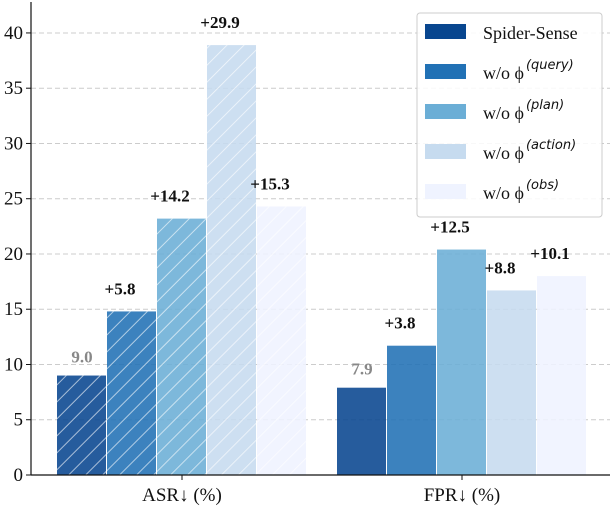 The image size is (613, 506). I want to click on x-tick-label: FPR↓ (%), so click(462, 495).